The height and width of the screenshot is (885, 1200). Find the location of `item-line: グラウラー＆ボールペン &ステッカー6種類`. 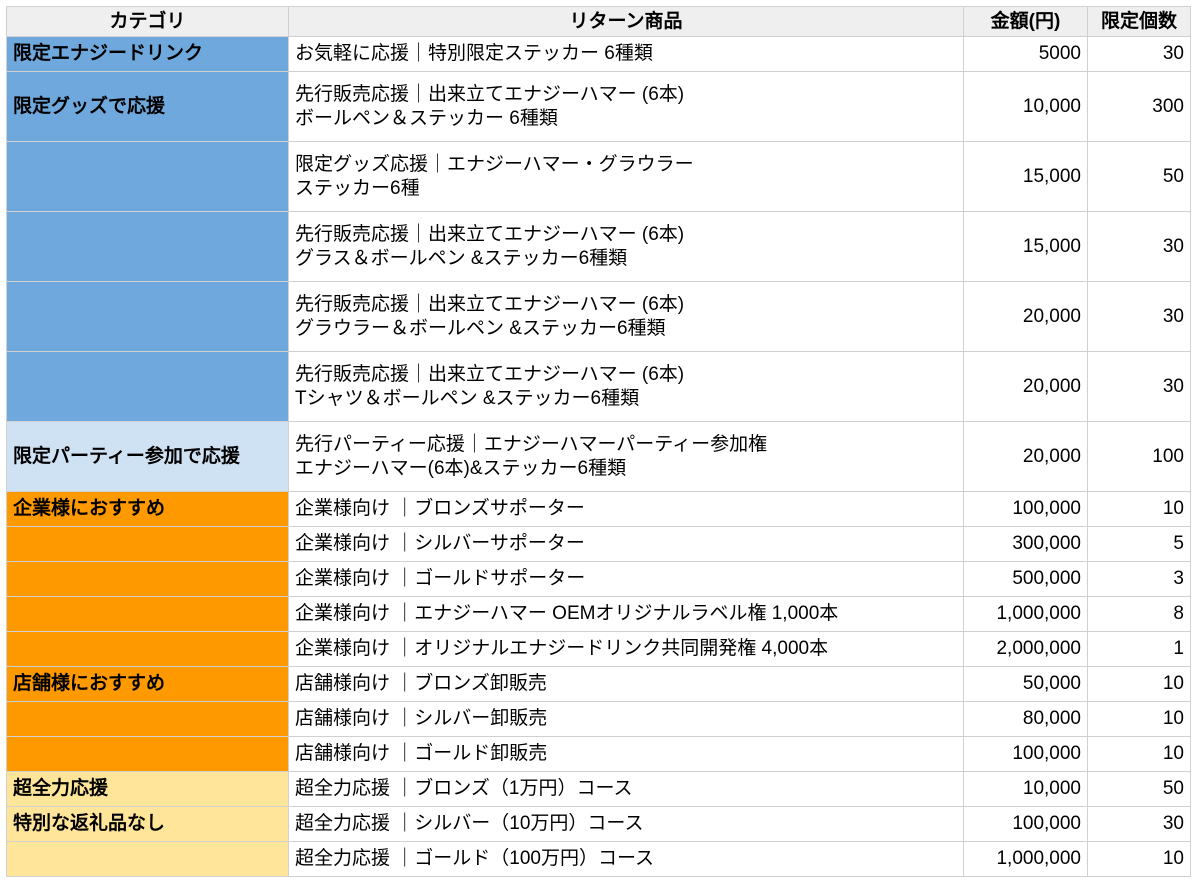

item-line: グラウラー＆ボールペン &ステッカー6種類 is located at coordinates (480, 328).